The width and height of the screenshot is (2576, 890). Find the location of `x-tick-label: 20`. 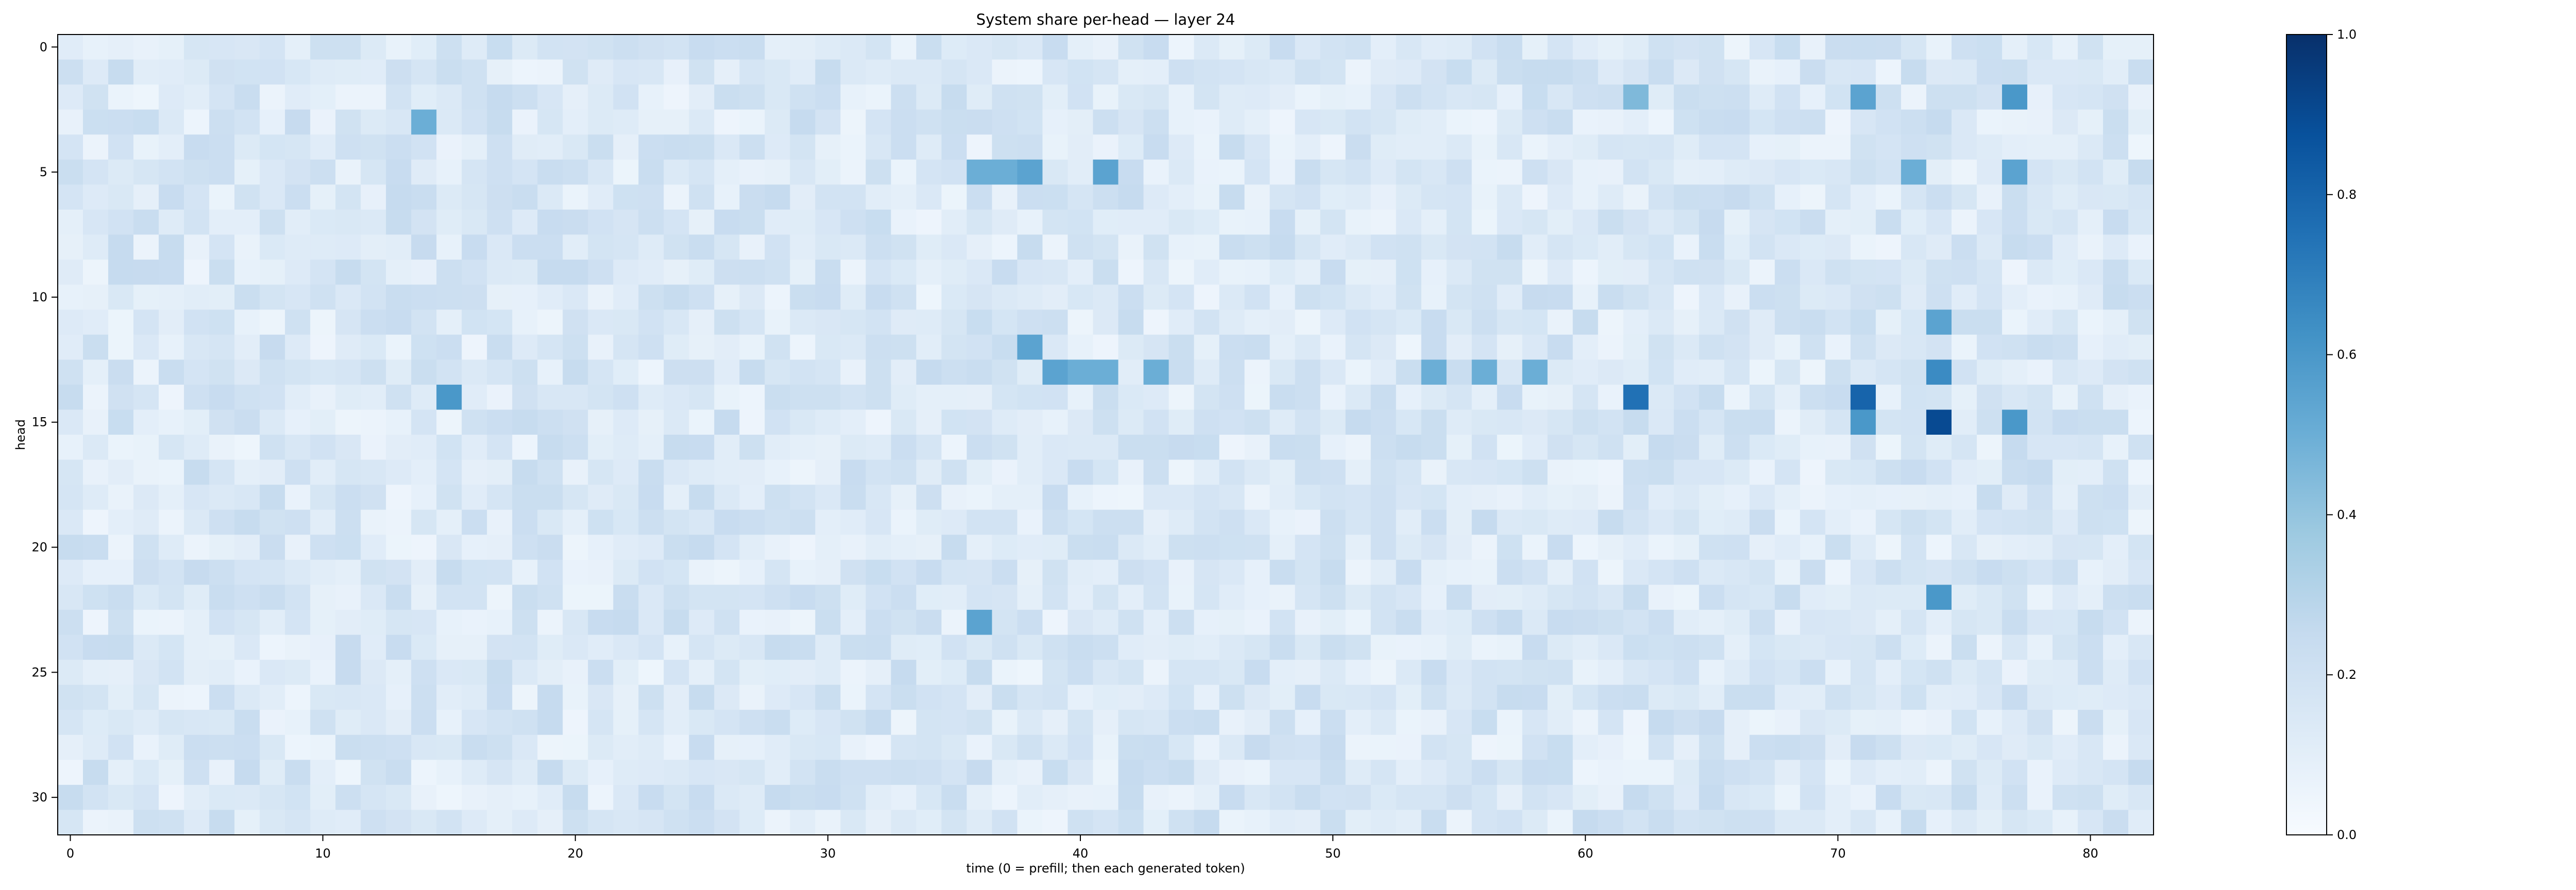

x-tick-label: 20 is located at coordinates (575, 853).